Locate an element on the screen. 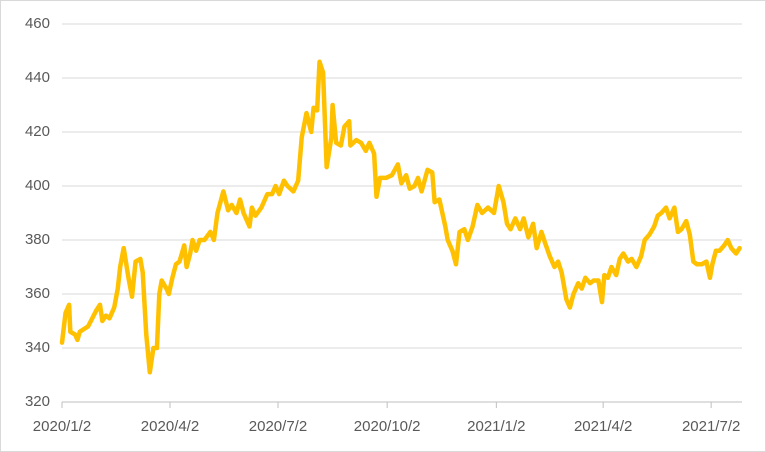  y-tick-label: 440 is located at coordinates (37, 77).